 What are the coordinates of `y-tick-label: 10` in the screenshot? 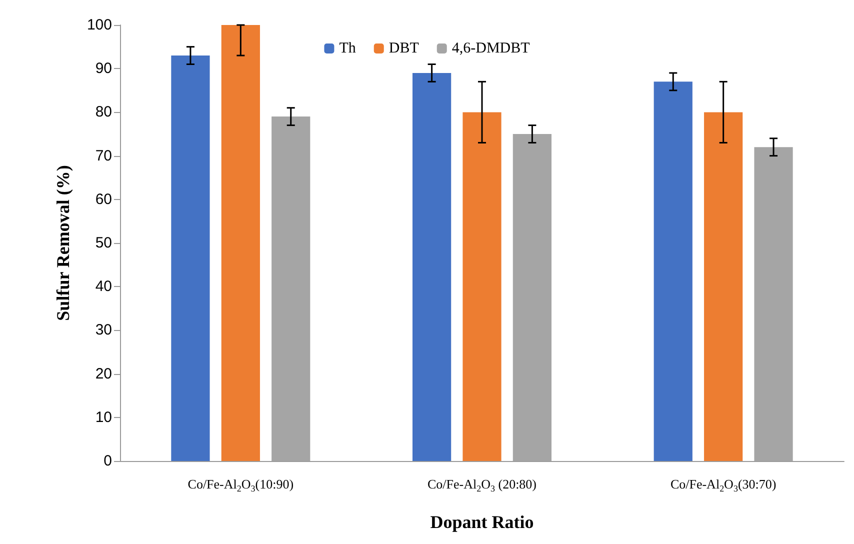 It's located at (103, 417).